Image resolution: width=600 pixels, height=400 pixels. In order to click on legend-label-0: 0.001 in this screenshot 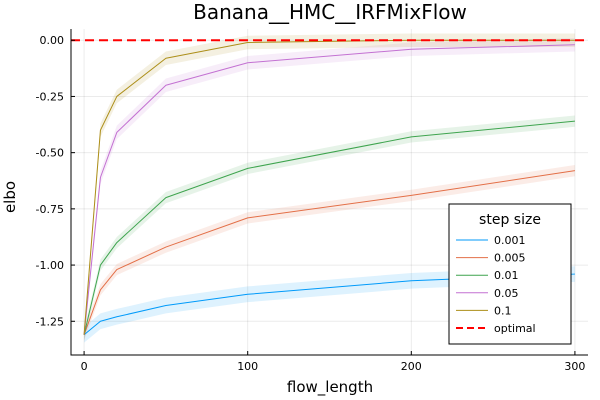, I will do `click(510, 240)`.